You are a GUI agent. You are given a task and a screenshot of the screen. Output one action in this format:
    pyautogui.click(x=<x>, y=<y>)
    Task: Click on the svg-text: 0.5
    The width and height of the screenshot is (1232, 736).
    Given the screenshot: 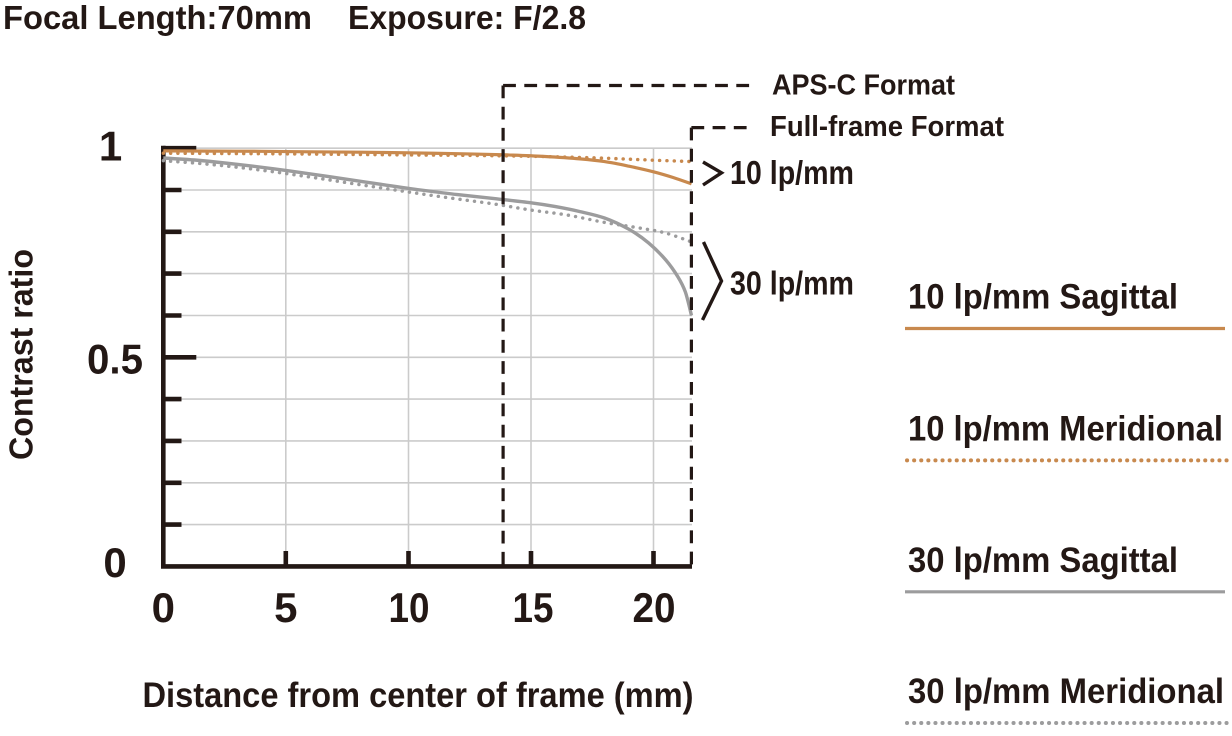 What is the action you would take?
    pyautogui.click(x=115, y=359)
    